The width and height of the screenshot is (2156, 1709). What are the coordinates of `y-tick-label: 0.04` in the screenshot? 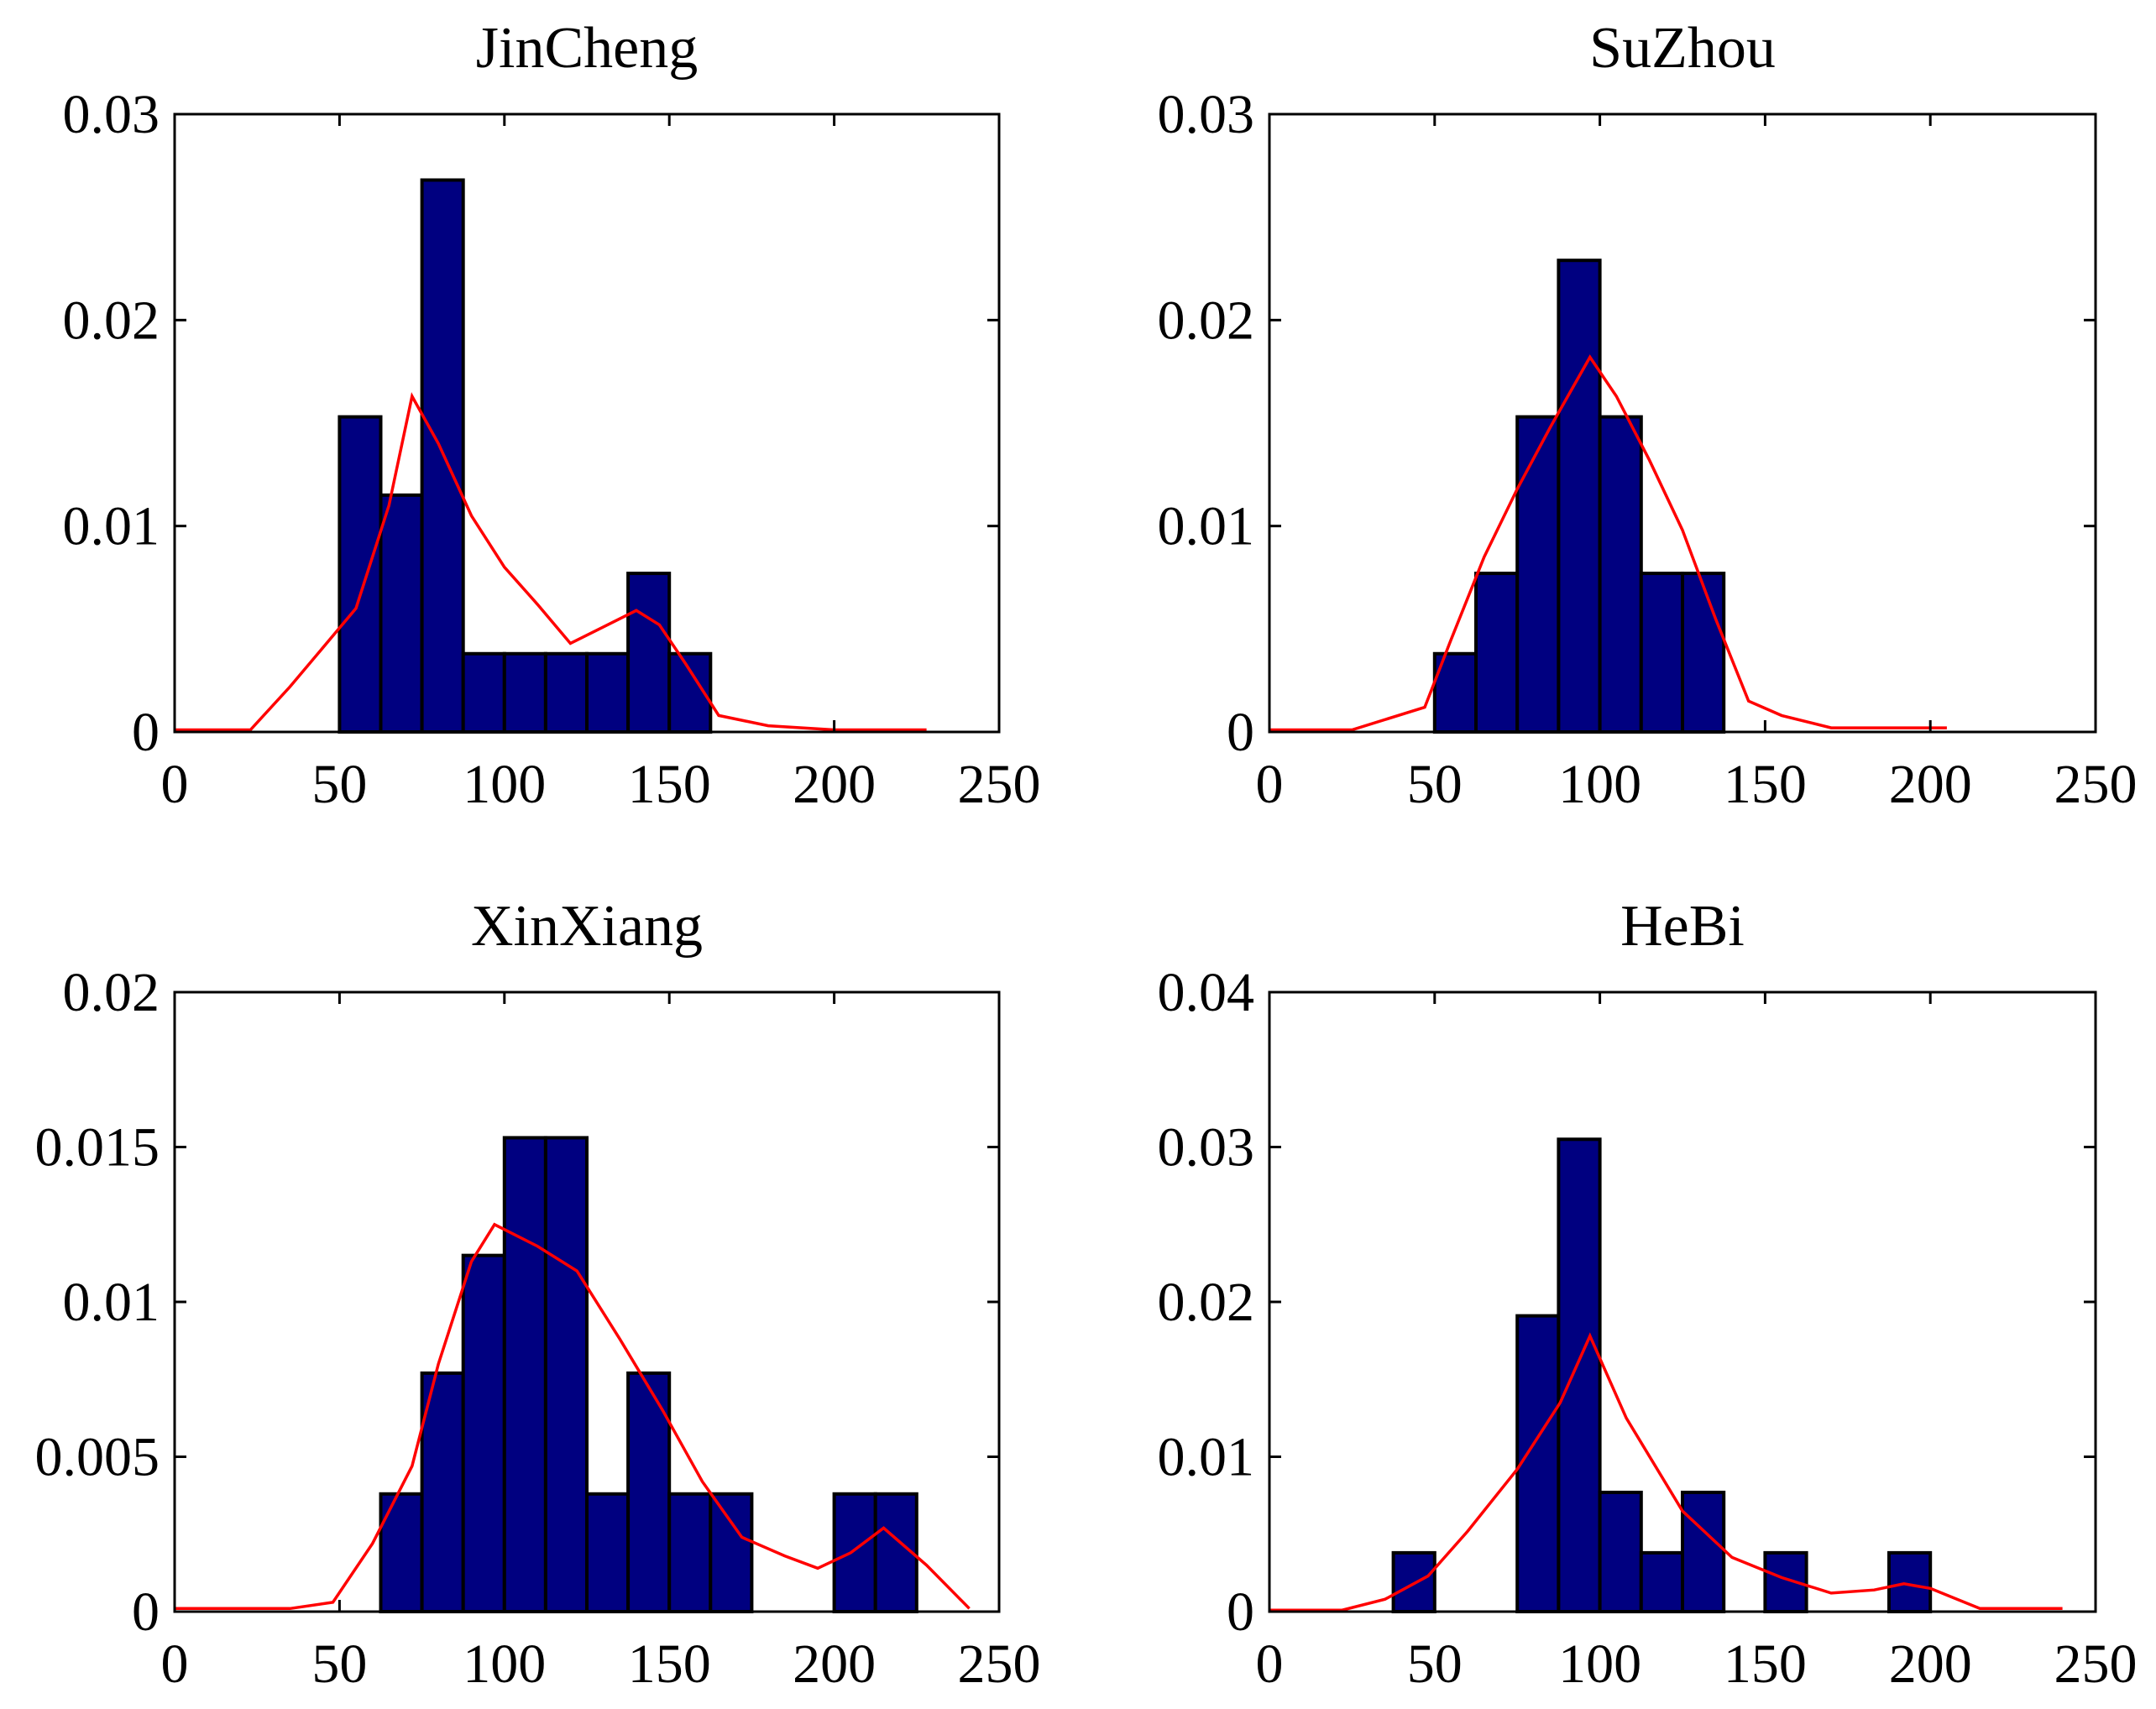 It's located at (1206, 992).